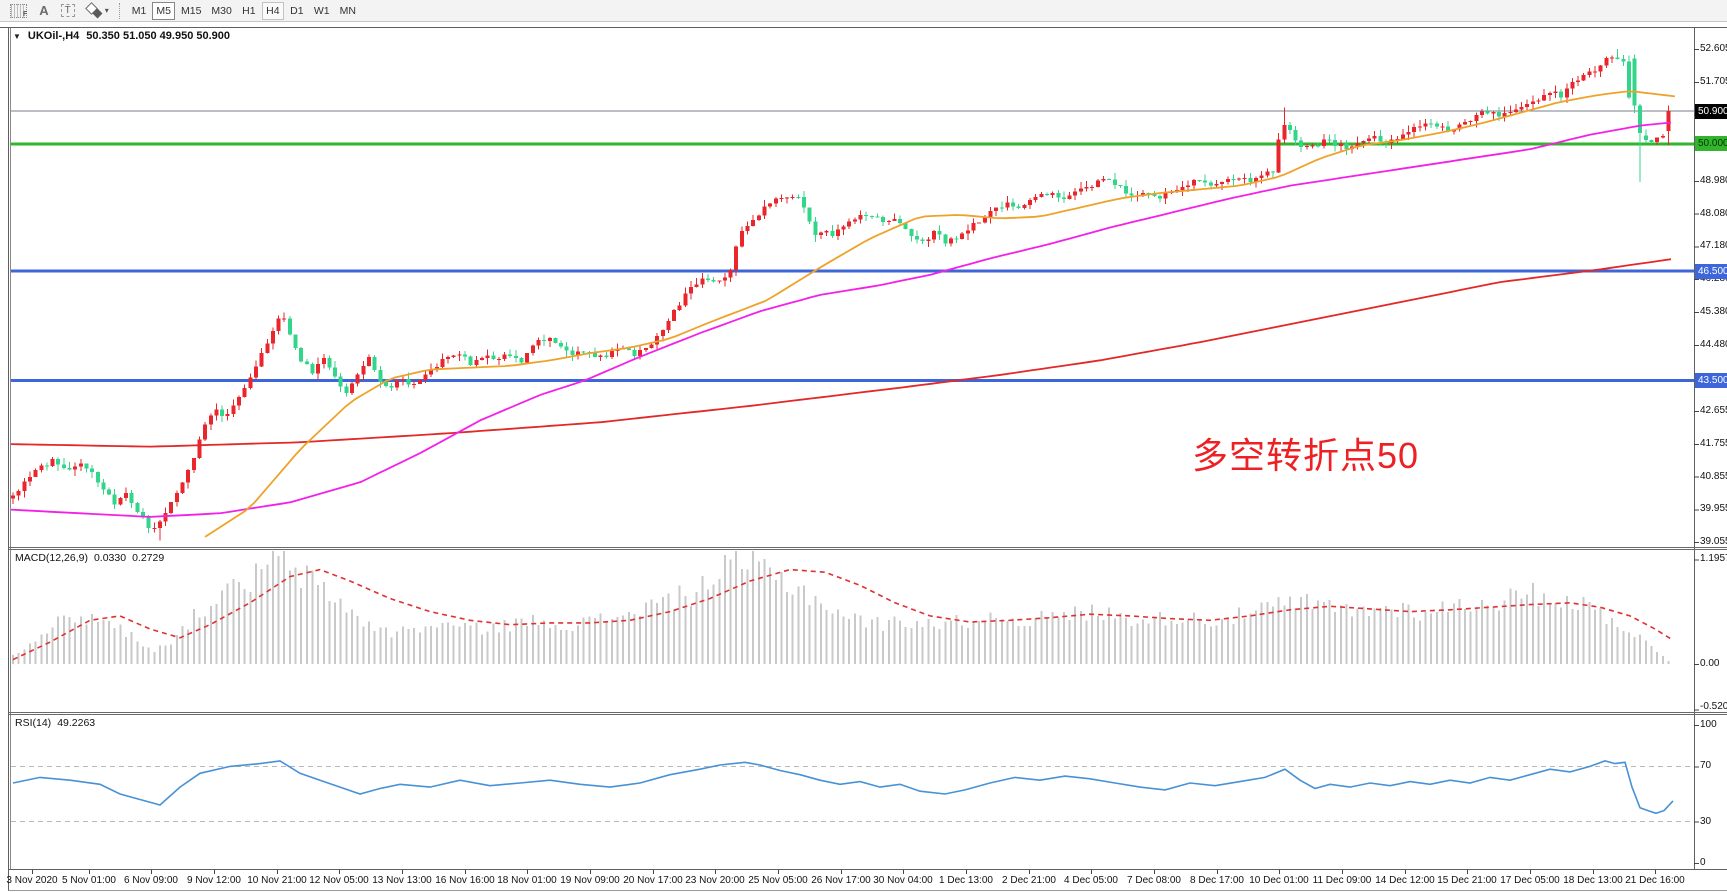  I want to click on timeframe-button-M5: M5, so click(163, 10).